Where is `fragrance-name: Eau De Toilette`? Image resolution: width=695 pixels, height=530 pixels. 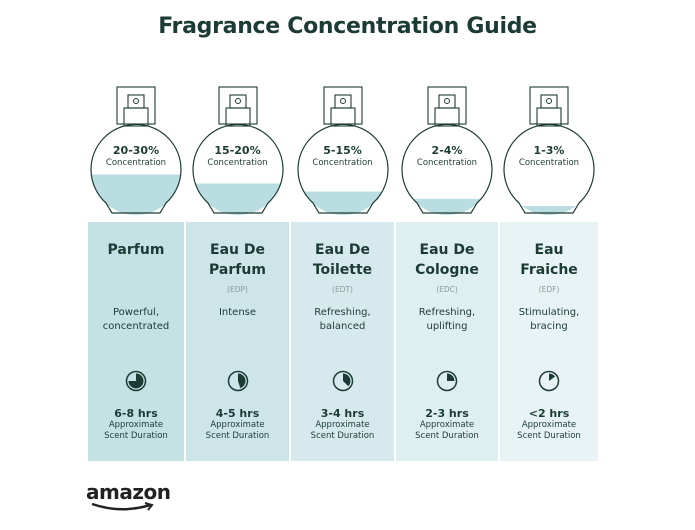
fragrance-name: Eau De Toilette is located at coordinates (342, 260).